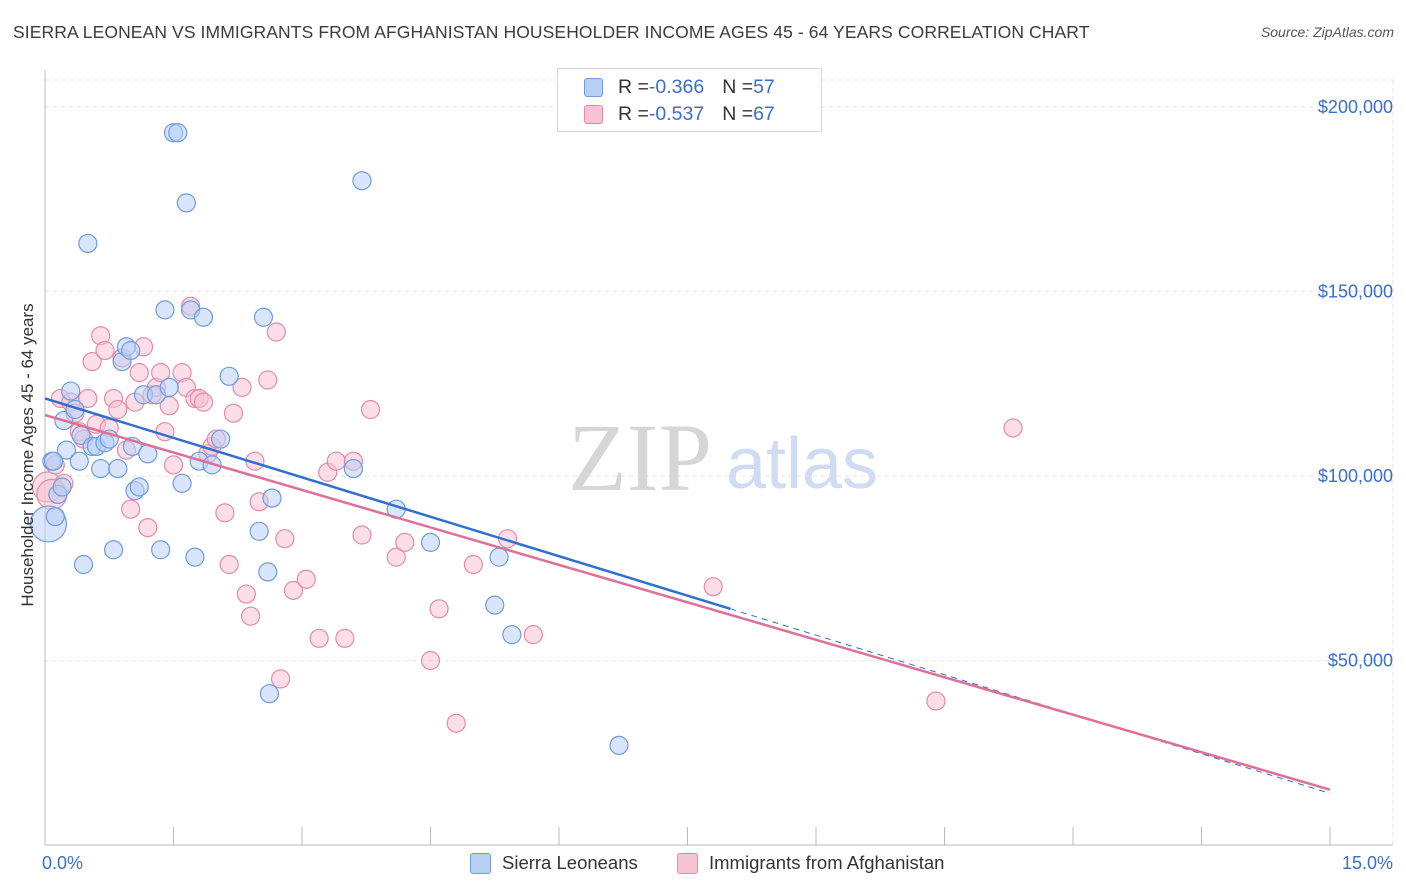 This screenshot has height=892, width=1406. Describe the element at coordinates (1327, 32) in the screenshot. I see `source-label: Source: ZipAtlas.com` at that location.